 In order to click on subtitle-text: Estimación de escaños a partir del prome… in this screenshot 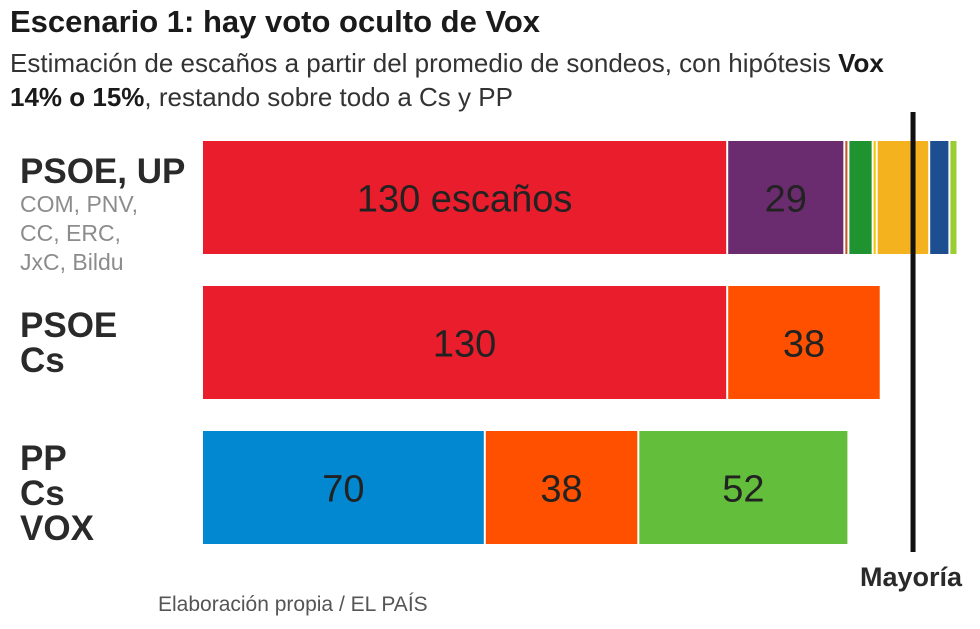, I will do `click(424, 63)`.